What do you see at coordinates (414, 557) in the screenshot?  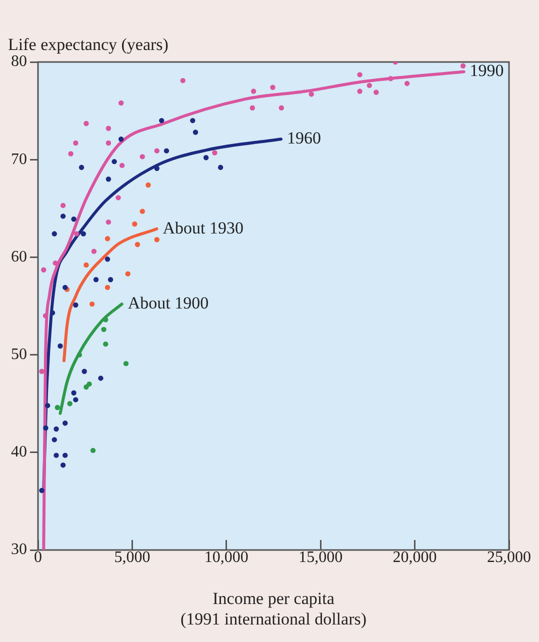 I see `x-tick-label: 20,000` at bounding box center [414, 557].